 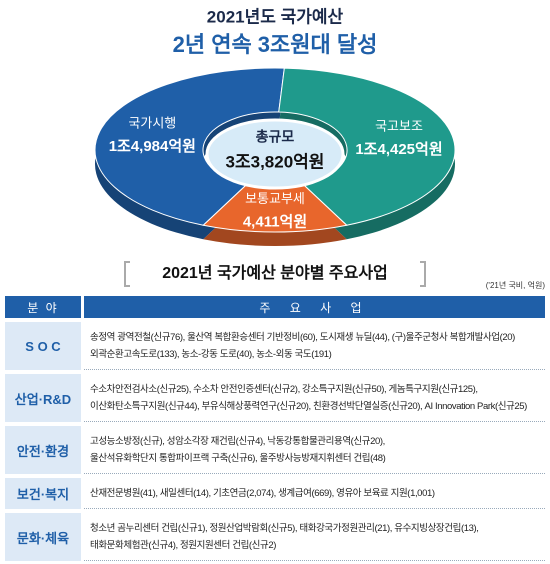 What do you see at coordinates (43, 537) in the screenshot?
I see `row-field: 문화·체육` at bounding box center [43, 537].